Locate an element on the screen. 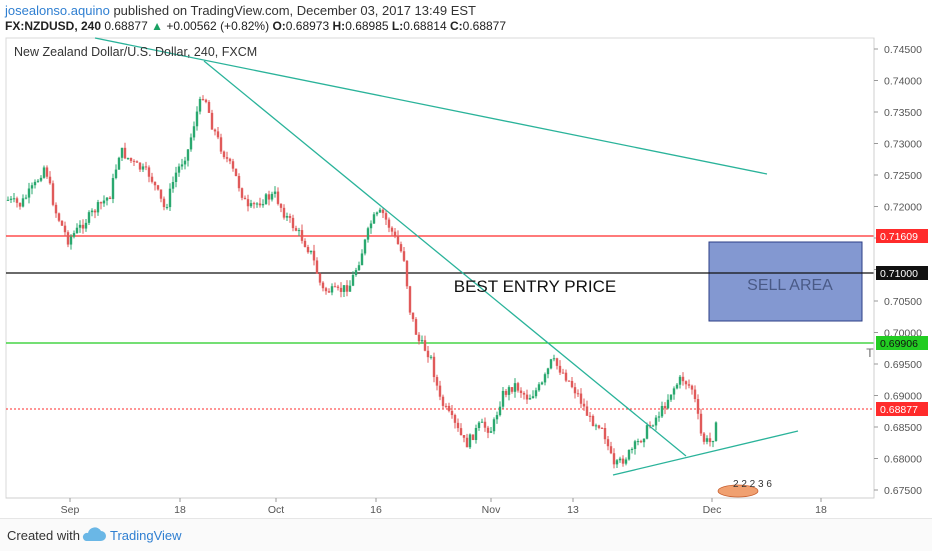 The height and width of the screenshot is (551, 932). time-axis: Sep 18 Oct 16 Nov 13 Dec 18 is located at coordinates (440, 506).